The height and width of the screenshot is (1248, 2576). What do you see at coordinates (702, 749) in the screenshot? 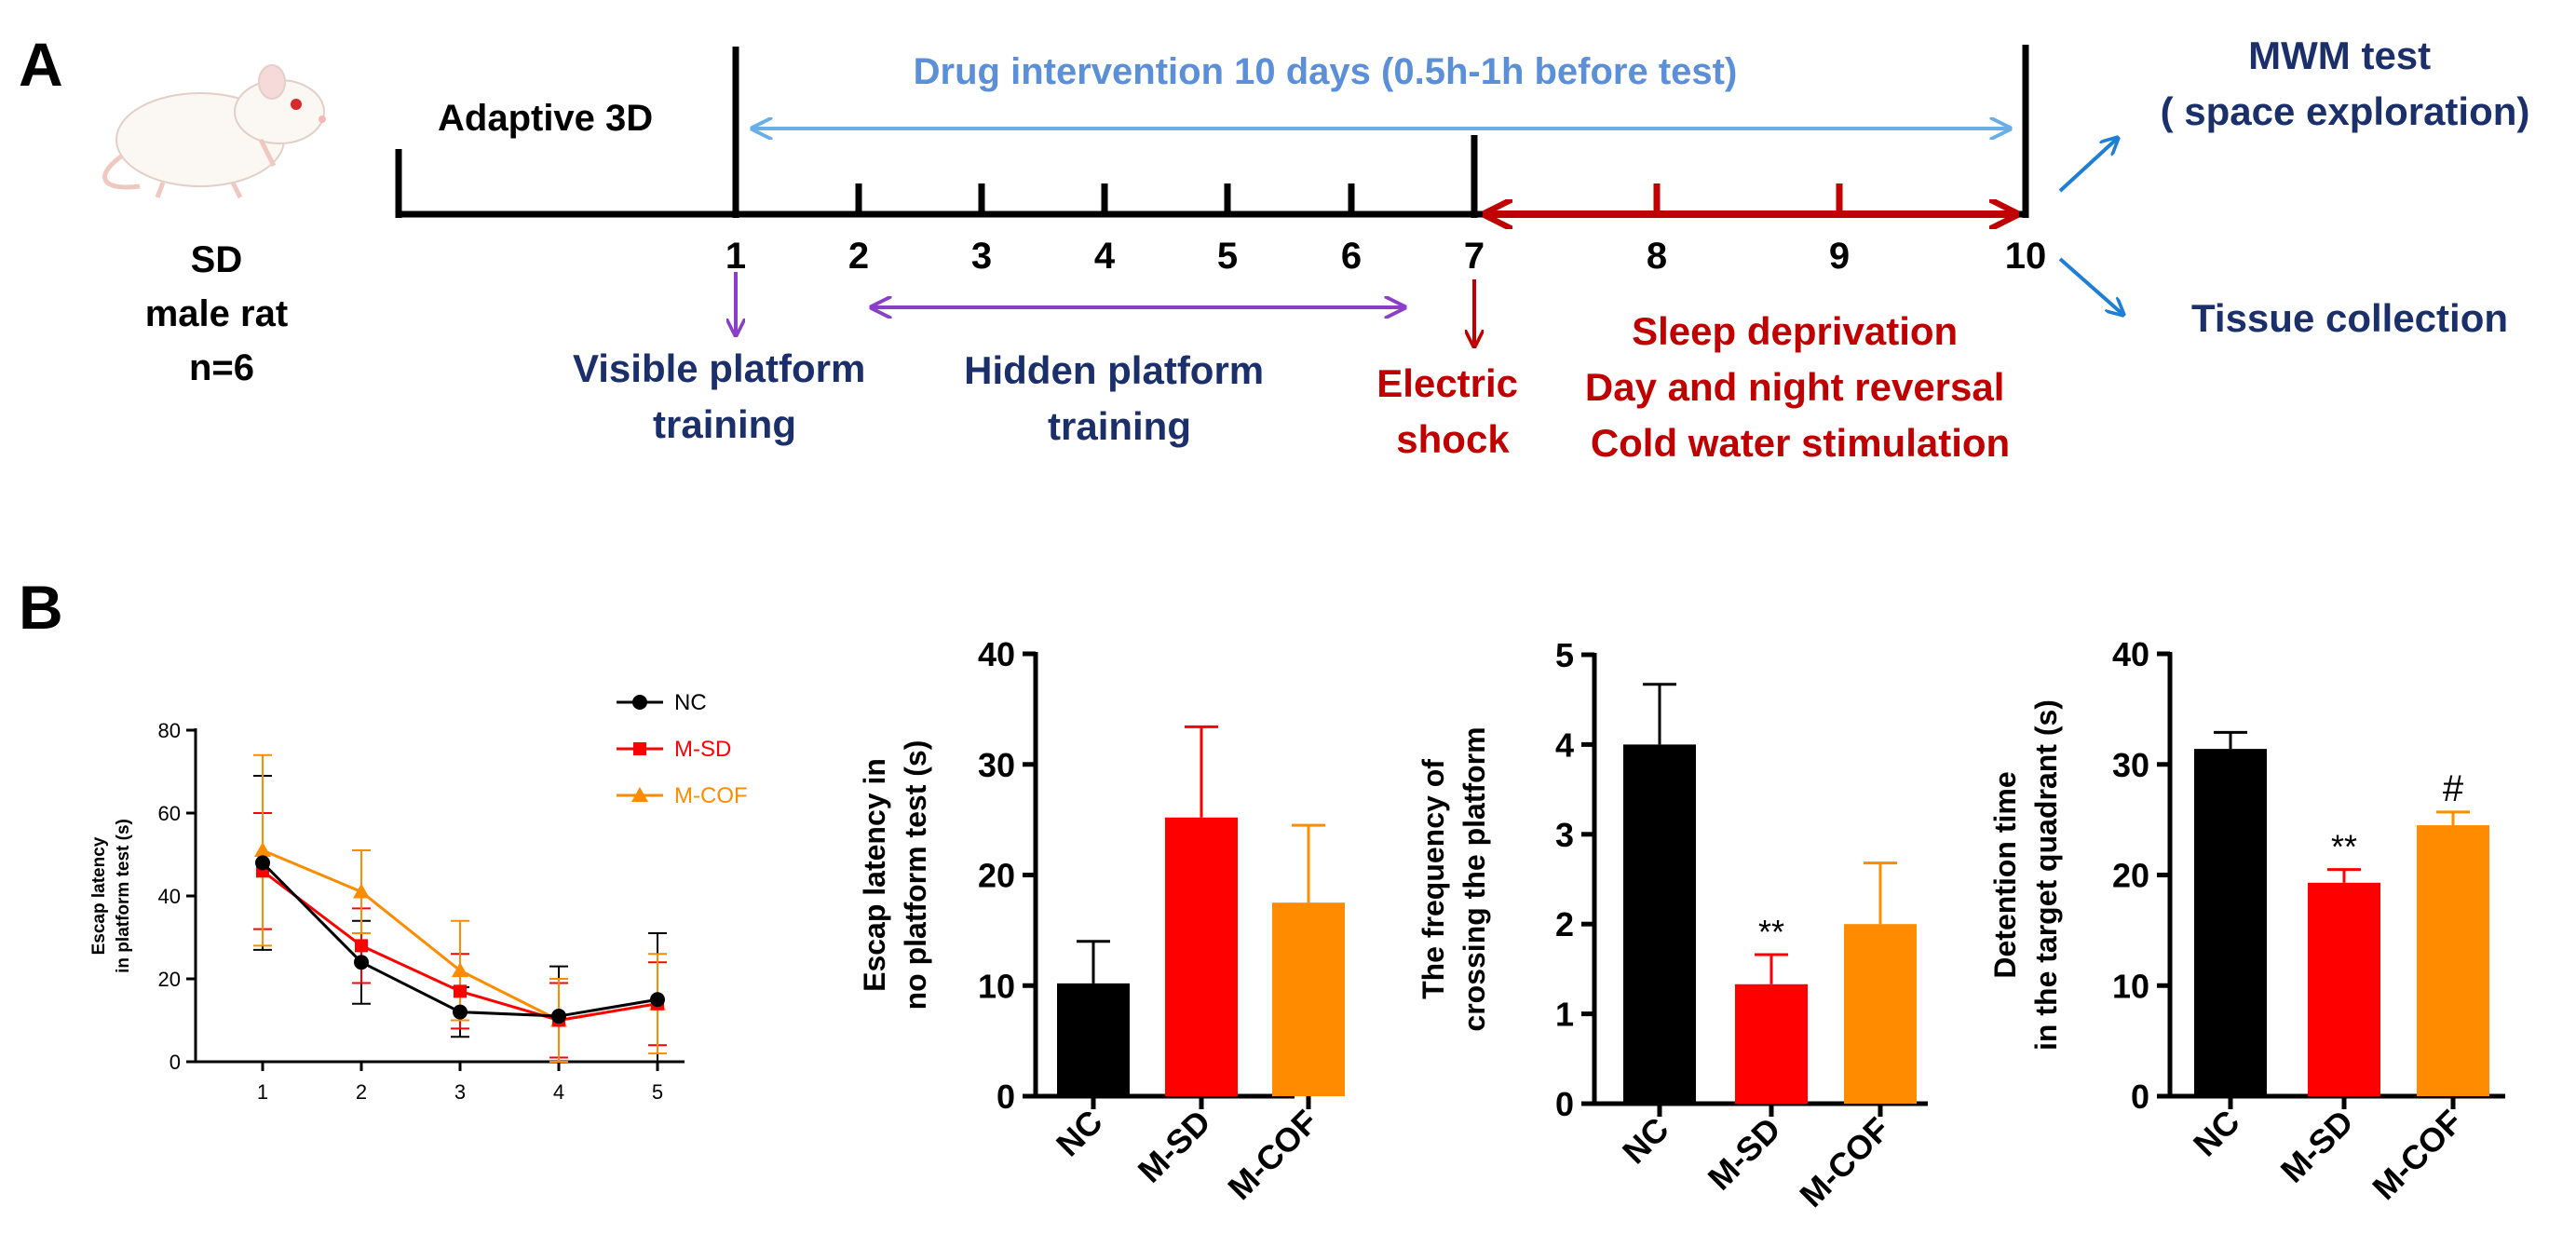
I see `legend-label: M-SD` at bounding box center [702, 749].